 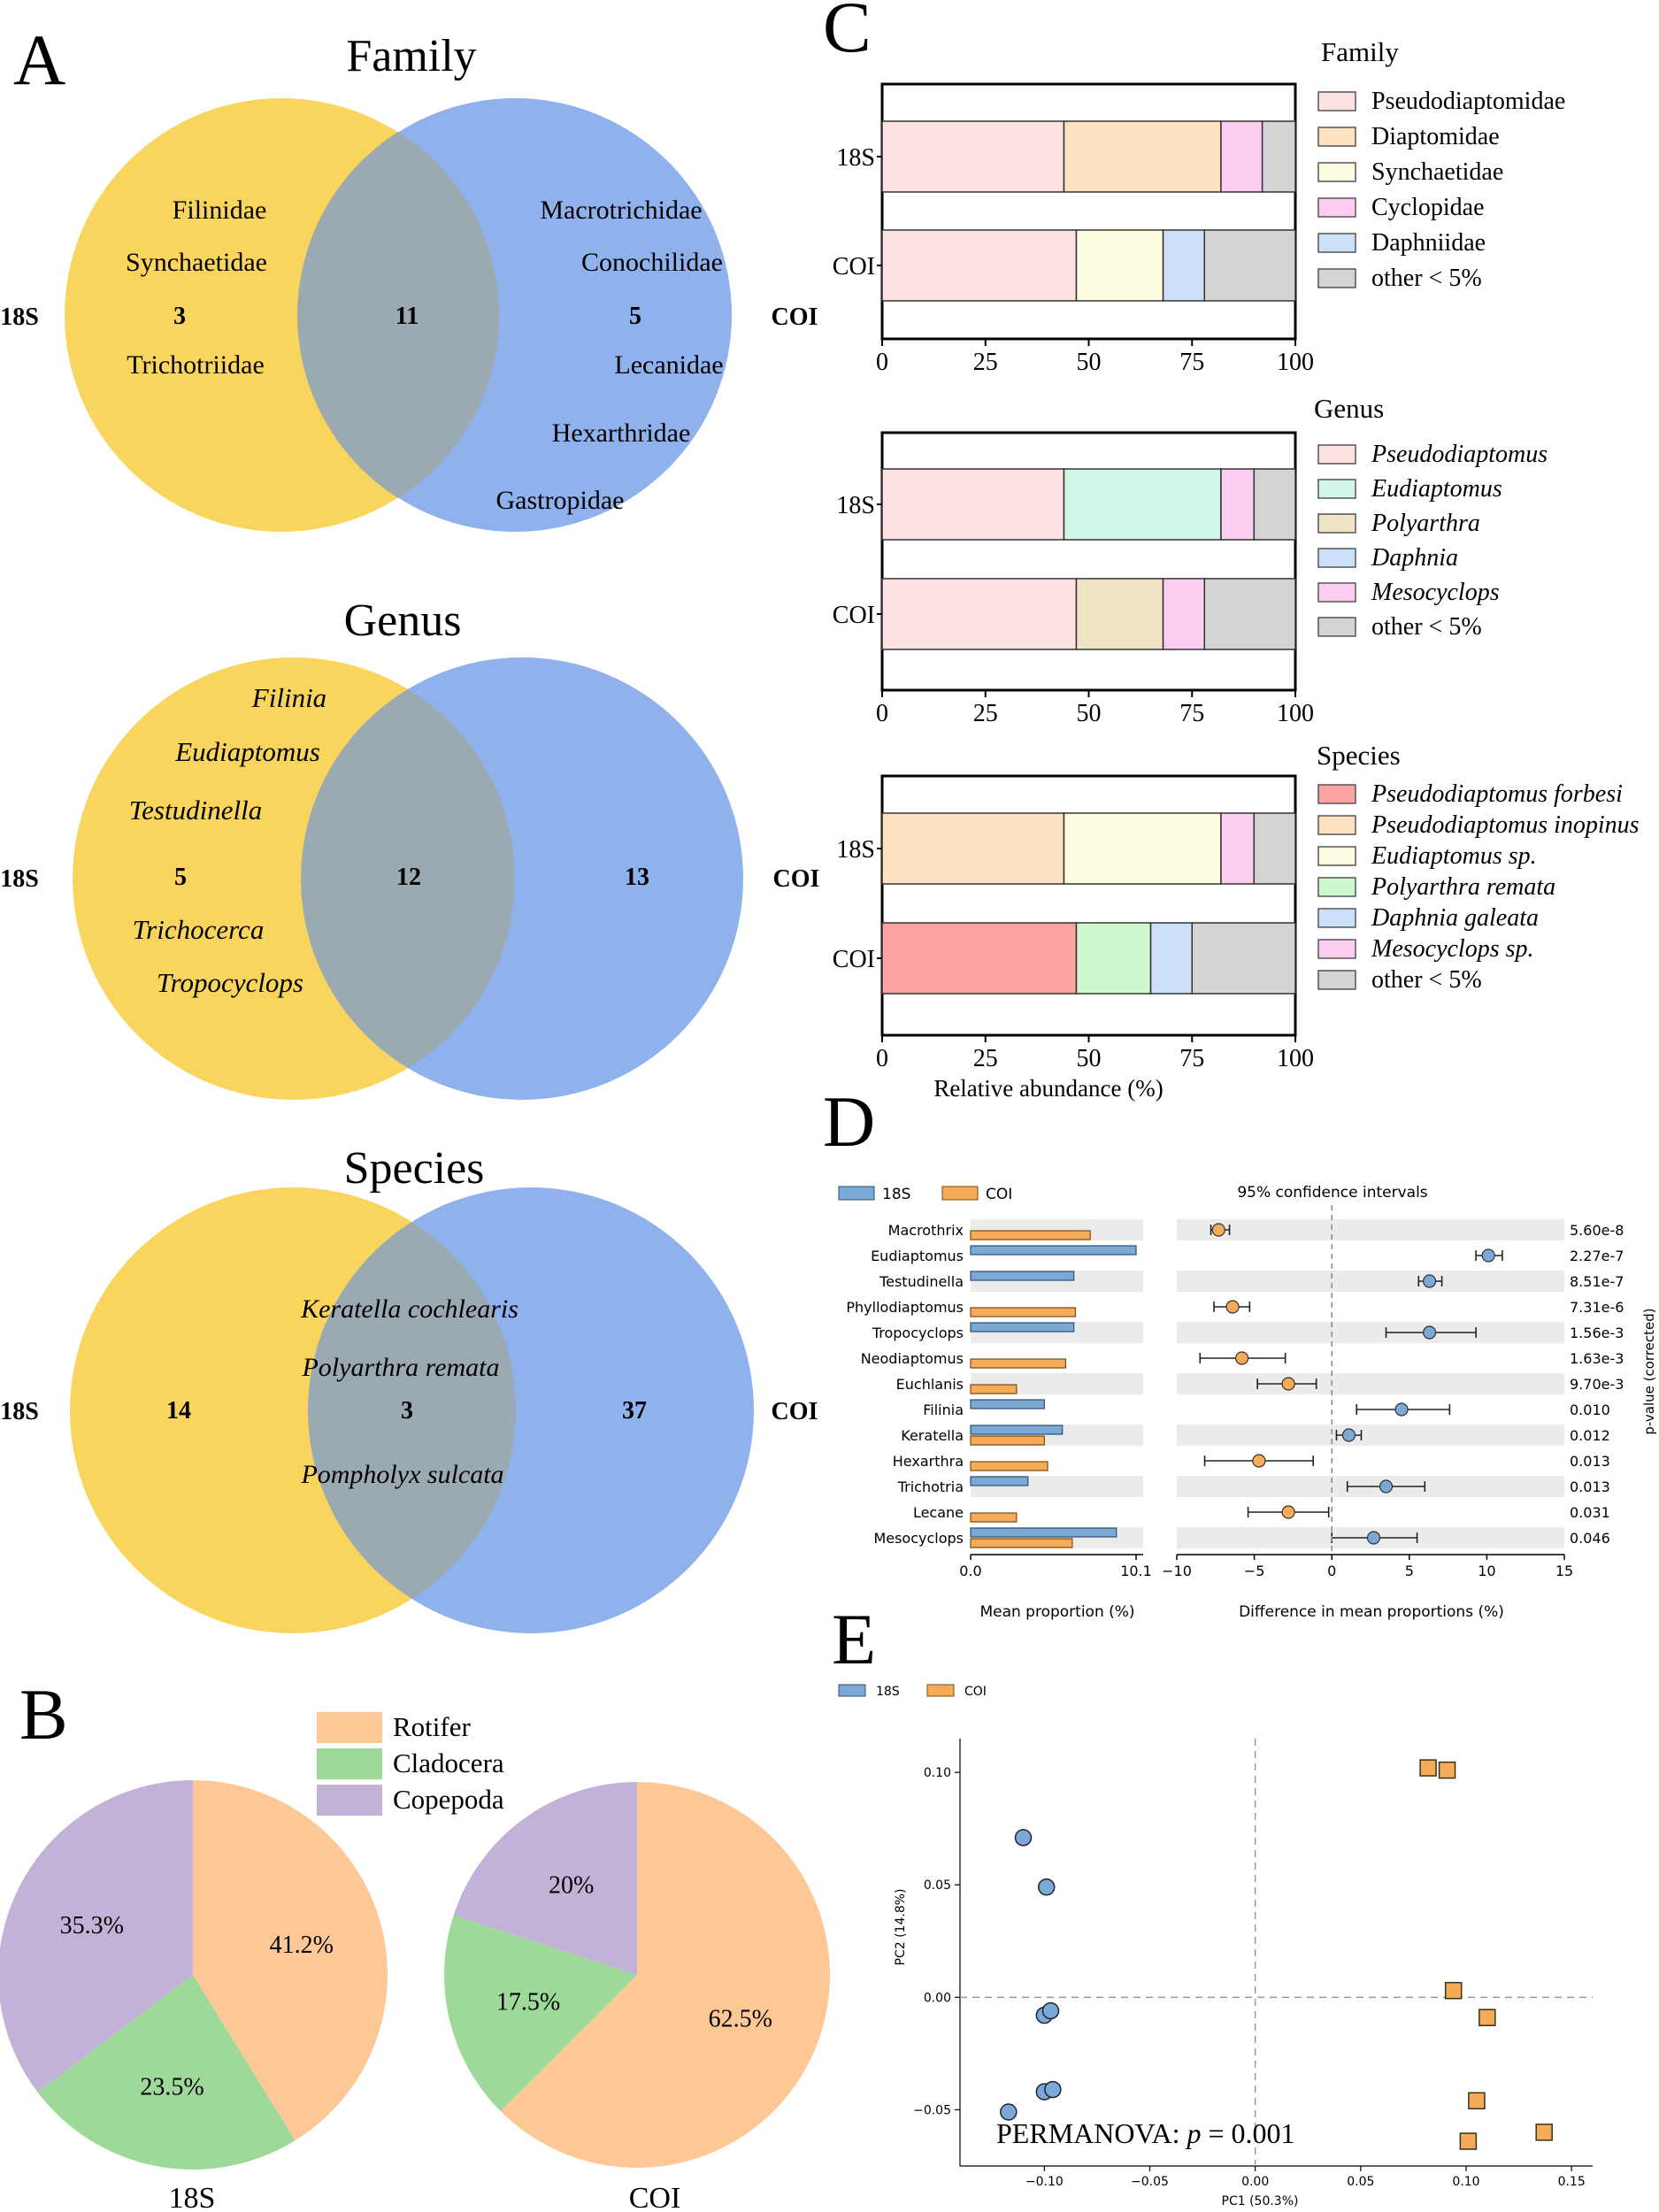 What do you see at coordinates (1150, 2182) in the screenshot?
I see `e-x-tick-label: −0.05` at bounding box center [1150, 2182].